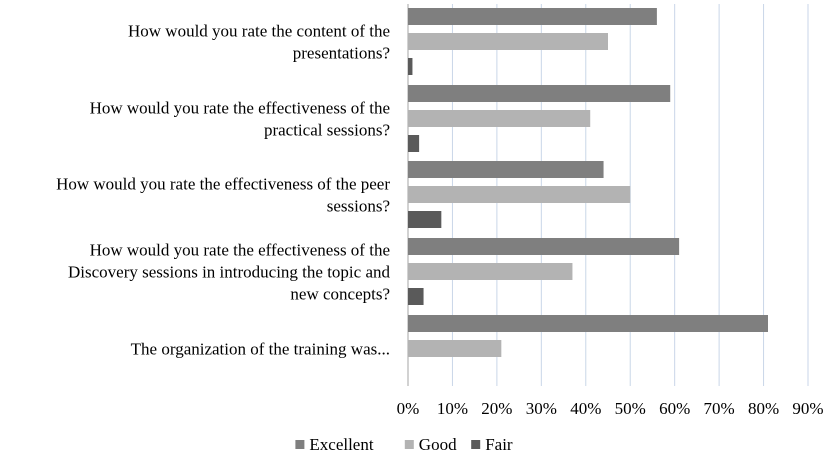 The image size is (829, 461). What do you see at coordinates (300, 444) in the screenshot?
I see `legend-swatch-excellent` at bounding box center [300, 444].